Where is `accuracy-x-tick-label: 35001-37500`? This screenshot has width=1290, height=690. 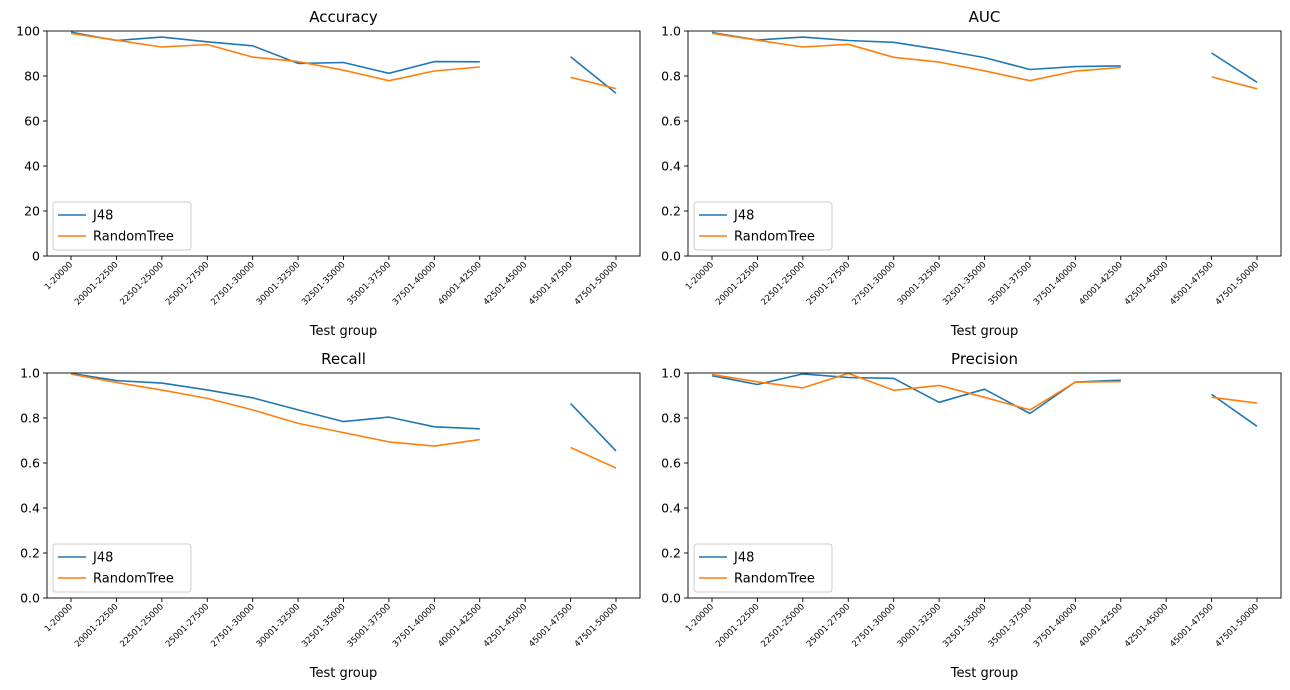 accuracy-x-tick-label: 35001-37500 is located at coordinates (369, 283).